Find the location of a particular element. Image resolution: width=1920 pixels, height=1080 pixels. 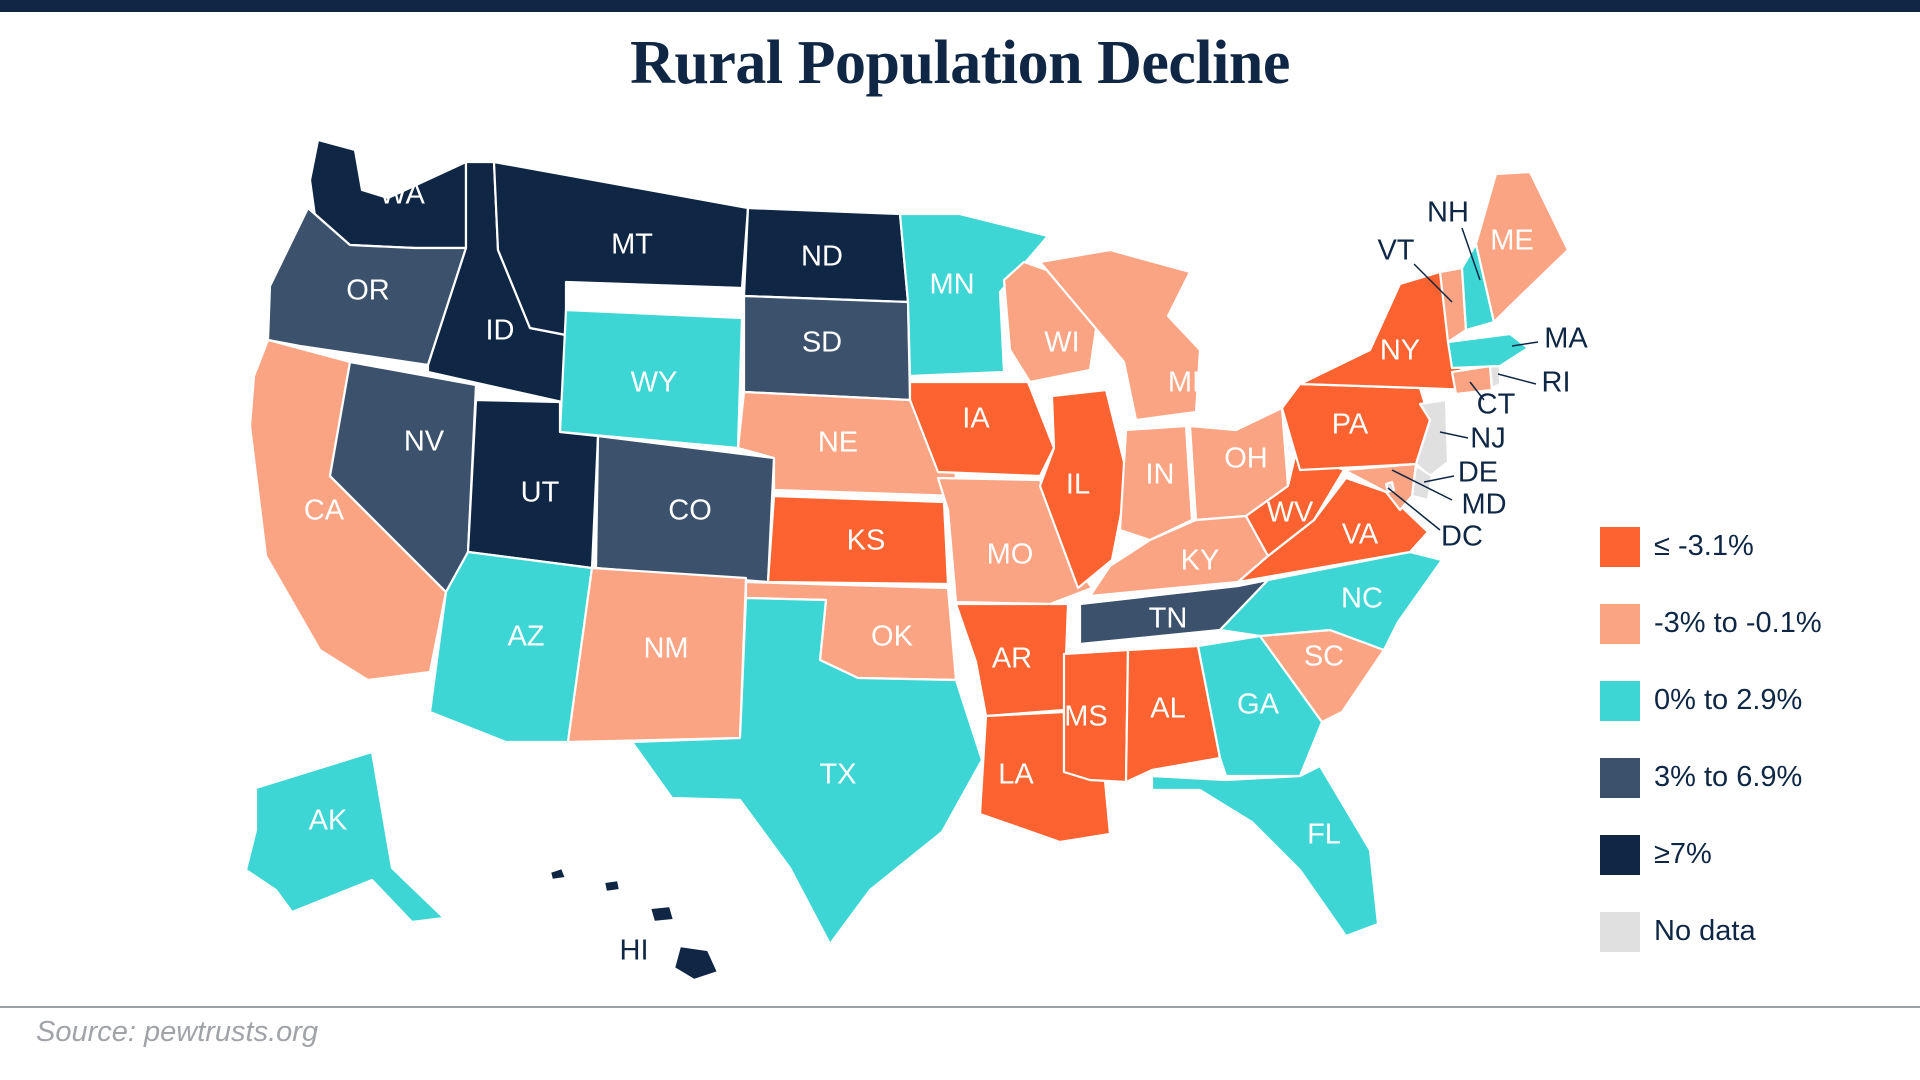

legend-item: -3% to -0.1% is located at coordinates (1711, 623).